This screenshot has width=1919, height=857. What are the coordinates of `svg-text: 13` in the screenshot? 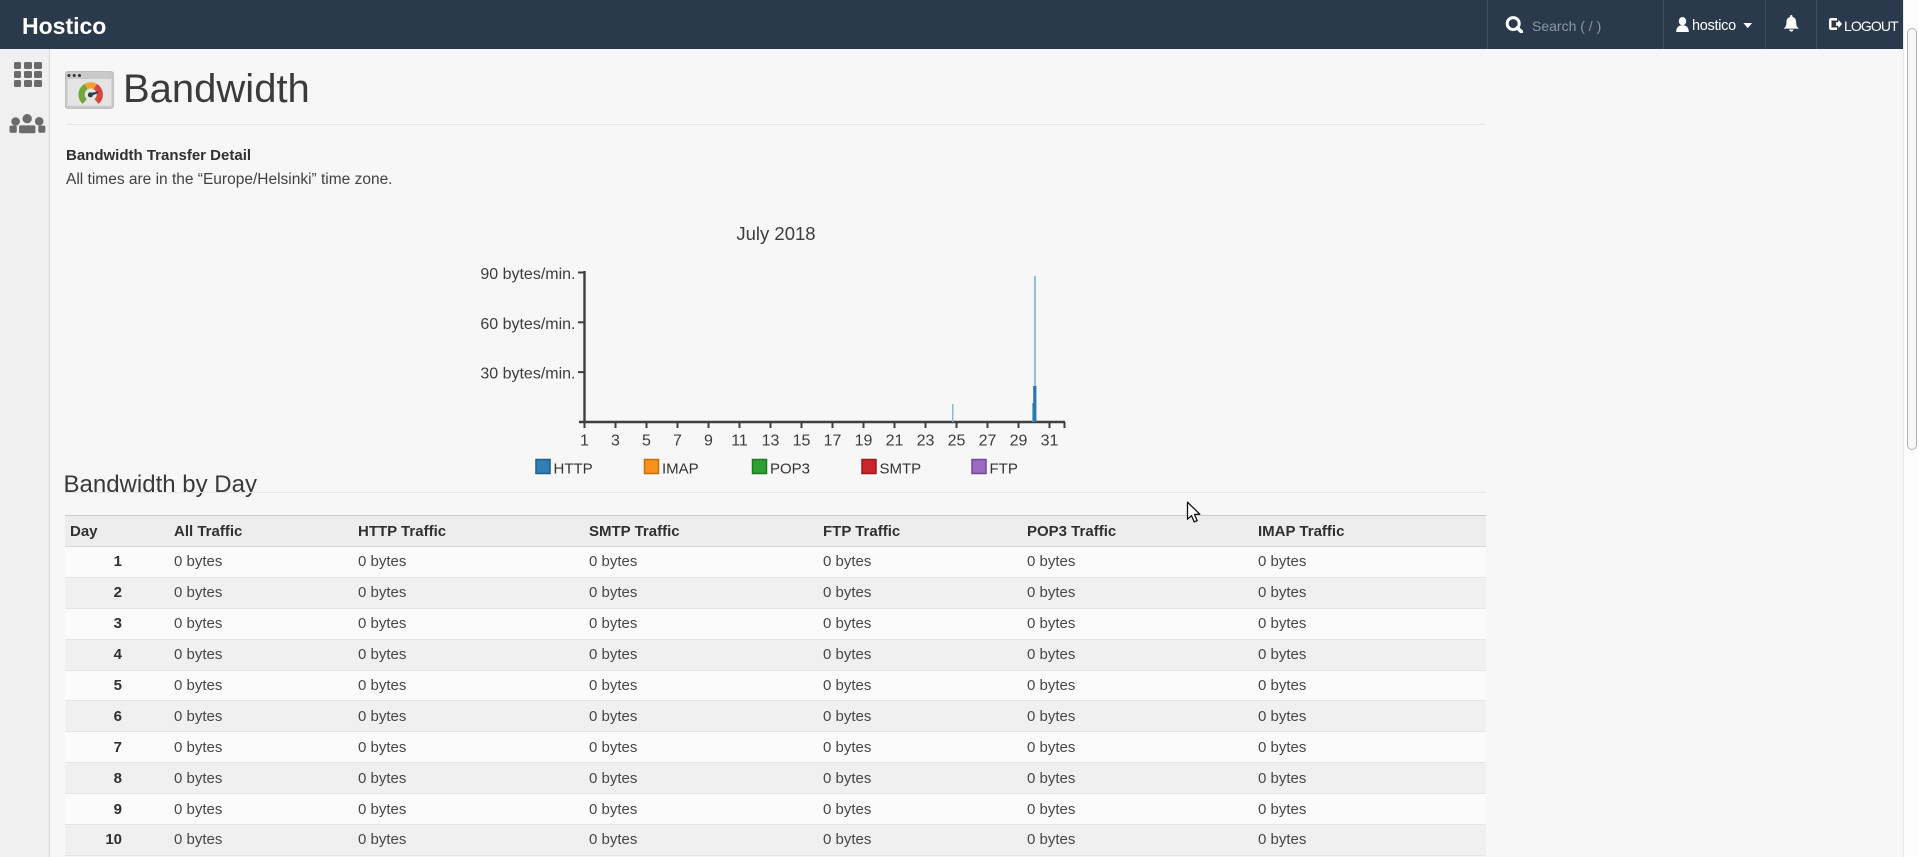 It's located at (771, 441).